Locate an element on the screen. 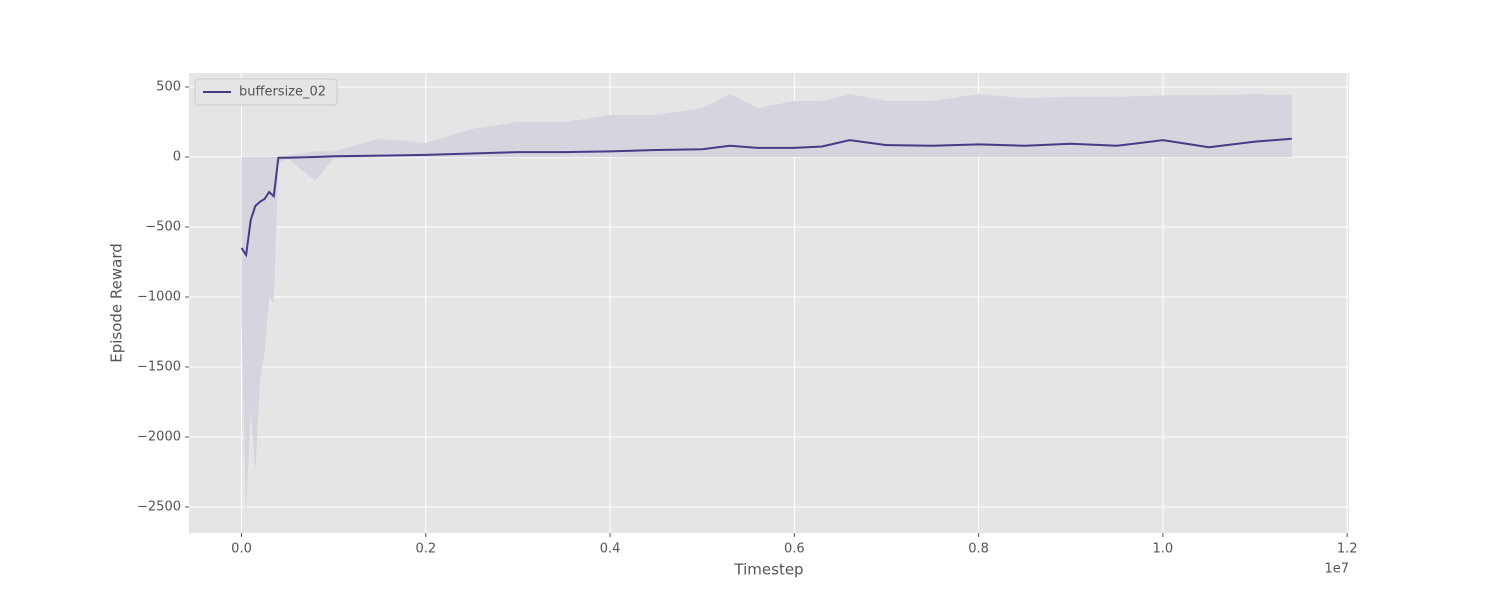  x-tick-label: 0.6 is located at coordinates (794, 549).